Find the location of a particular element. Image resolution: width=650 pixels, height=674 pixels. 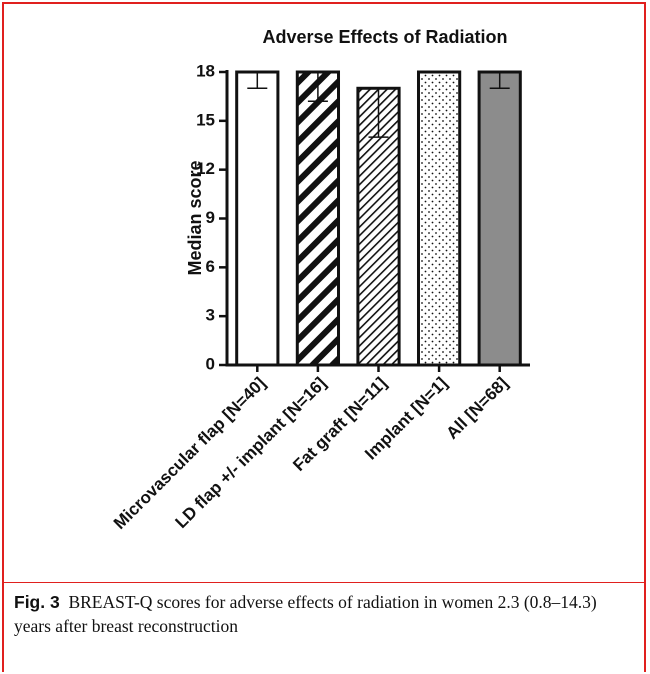

caption-label: Fig. 3 is located at coordinates (37, 602).